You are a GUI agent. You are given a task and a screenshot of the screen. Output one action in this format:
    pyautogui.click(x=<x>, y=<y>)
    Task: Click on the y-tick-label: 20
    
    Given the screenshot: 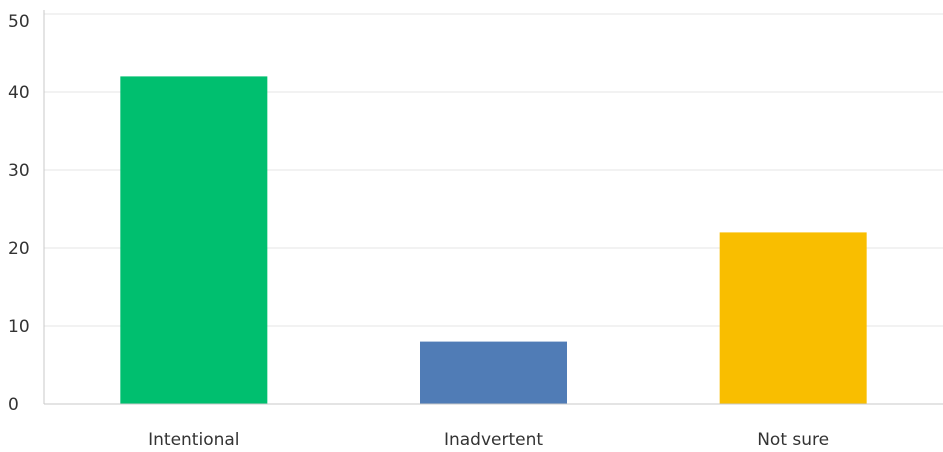 What is the action you would take?
    pyautogui.click(x=19, y=249)
    